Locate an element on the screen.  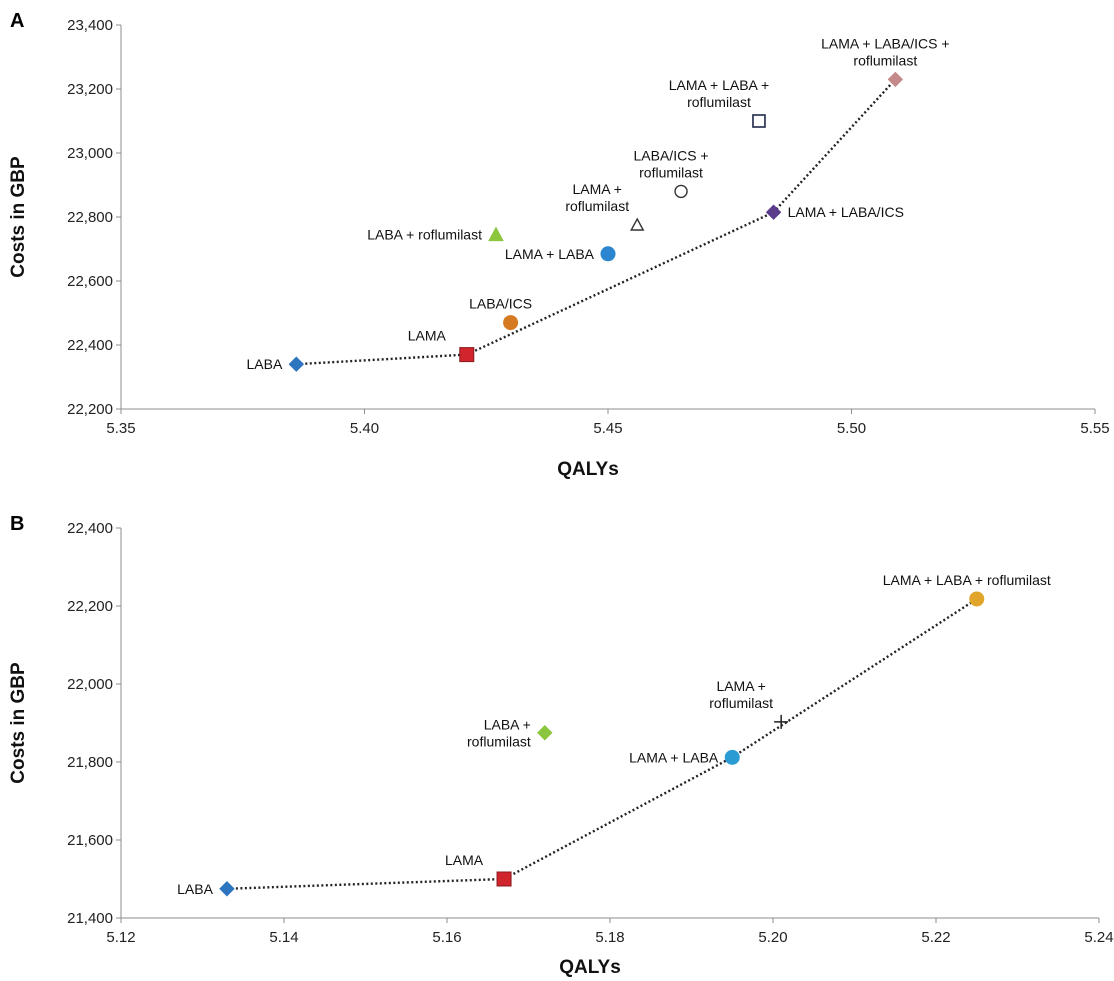
panel-a-y-tick-label: 22,800 is located at coordinates (90, 217).